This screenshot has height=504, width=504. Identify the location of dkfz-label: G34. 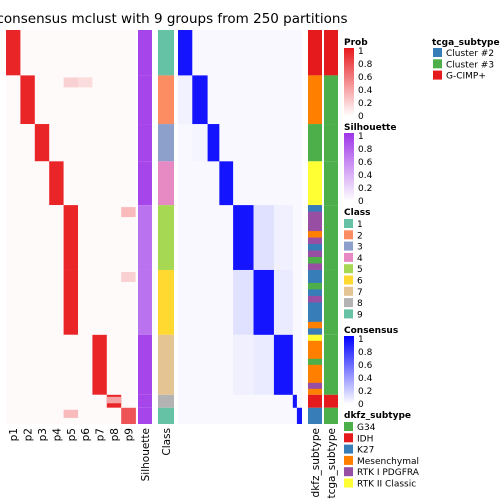
(366, 428).